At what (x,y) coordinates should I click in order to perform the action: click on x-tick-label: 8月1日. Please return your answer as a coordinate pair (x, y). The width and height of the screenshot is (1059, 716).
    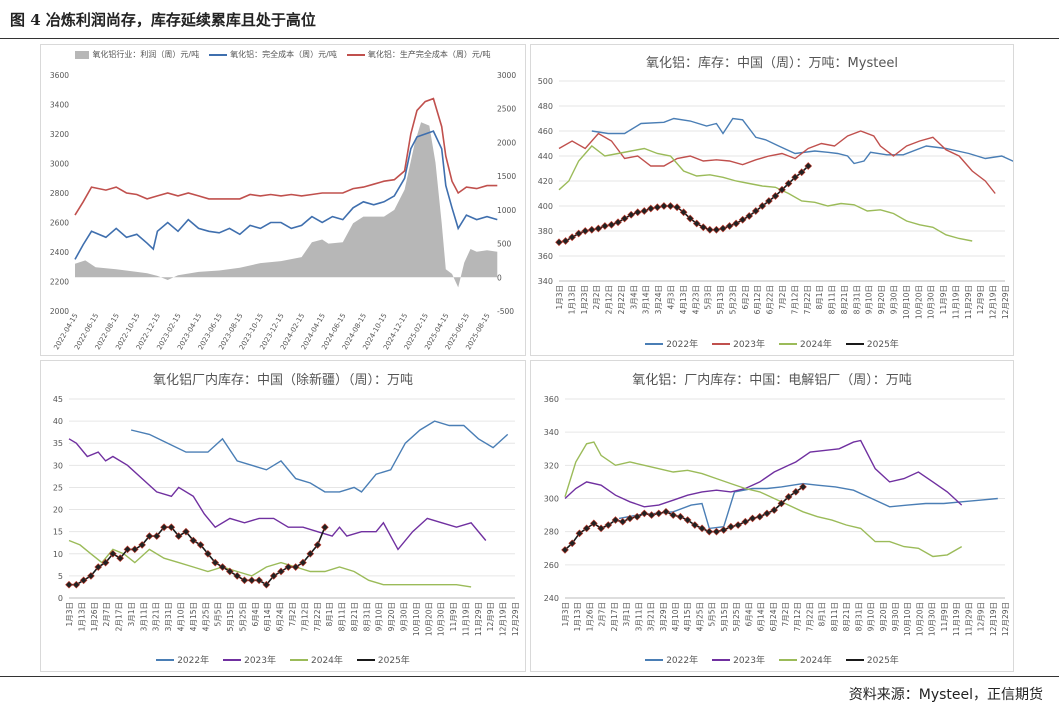
    Looking at the image, I should click on (329, 614).